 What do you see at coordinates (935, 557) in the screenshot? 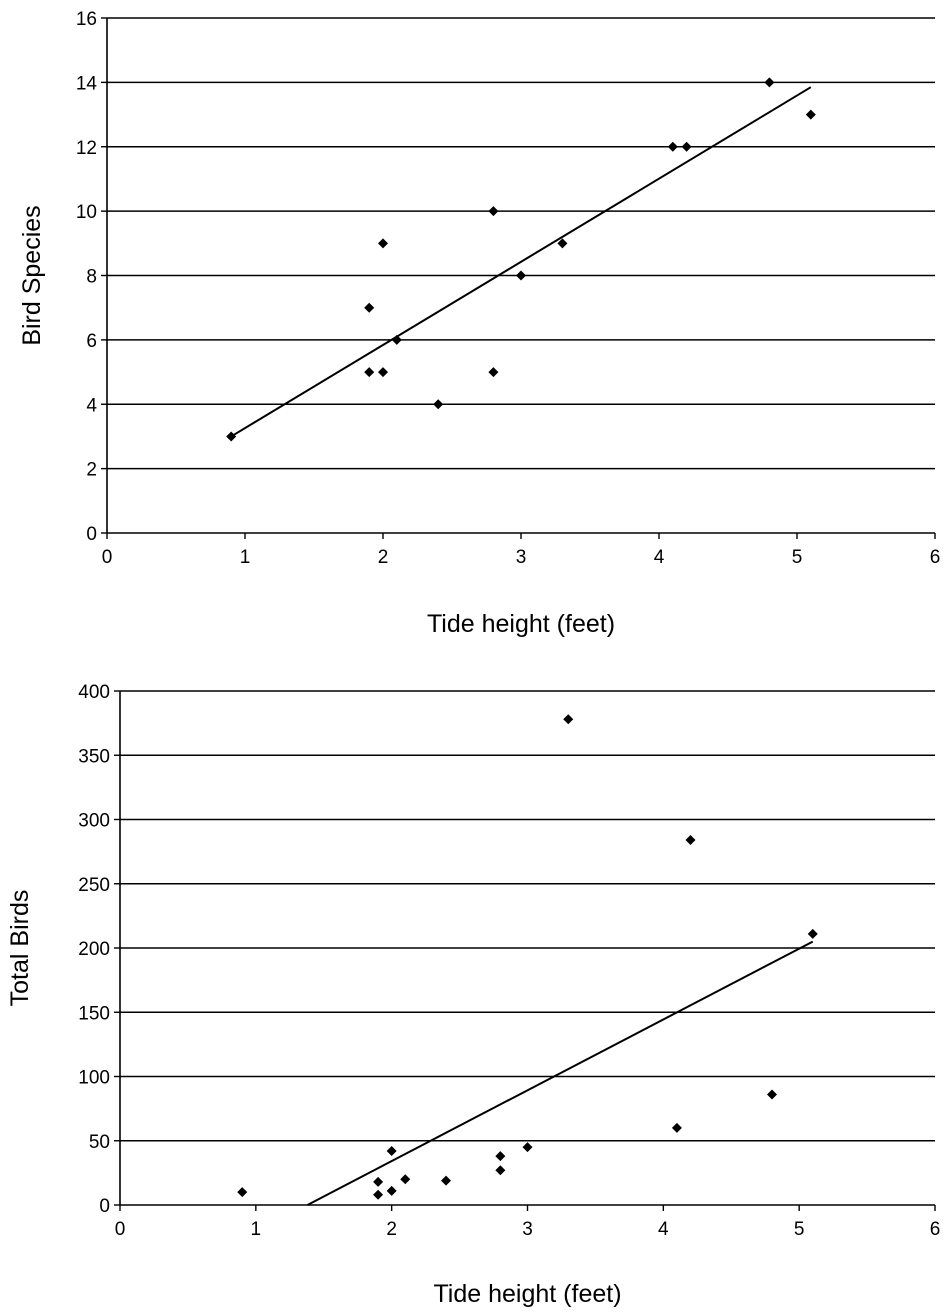
I see `bird-species-x-tick-label-6: 6` at bounding box center [935, 557].